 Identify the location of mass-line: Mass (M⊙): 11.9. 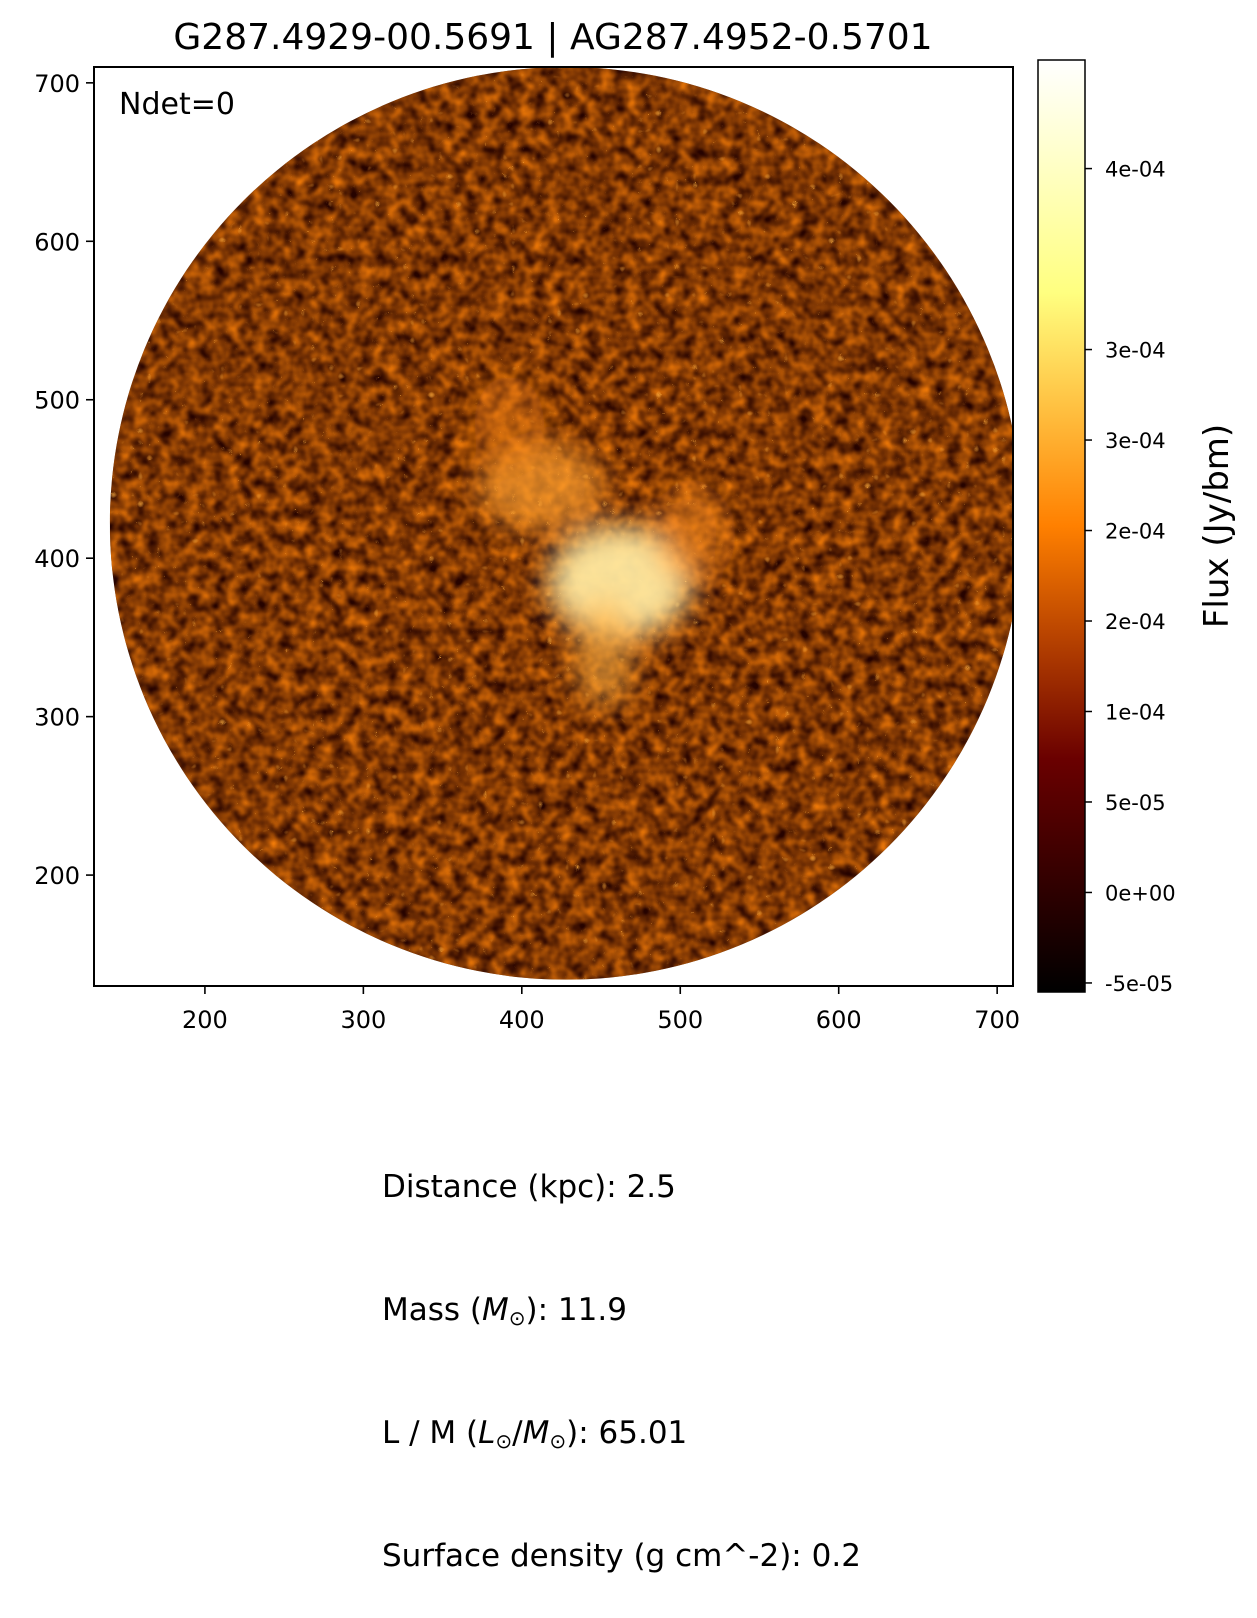
(621, 1310).